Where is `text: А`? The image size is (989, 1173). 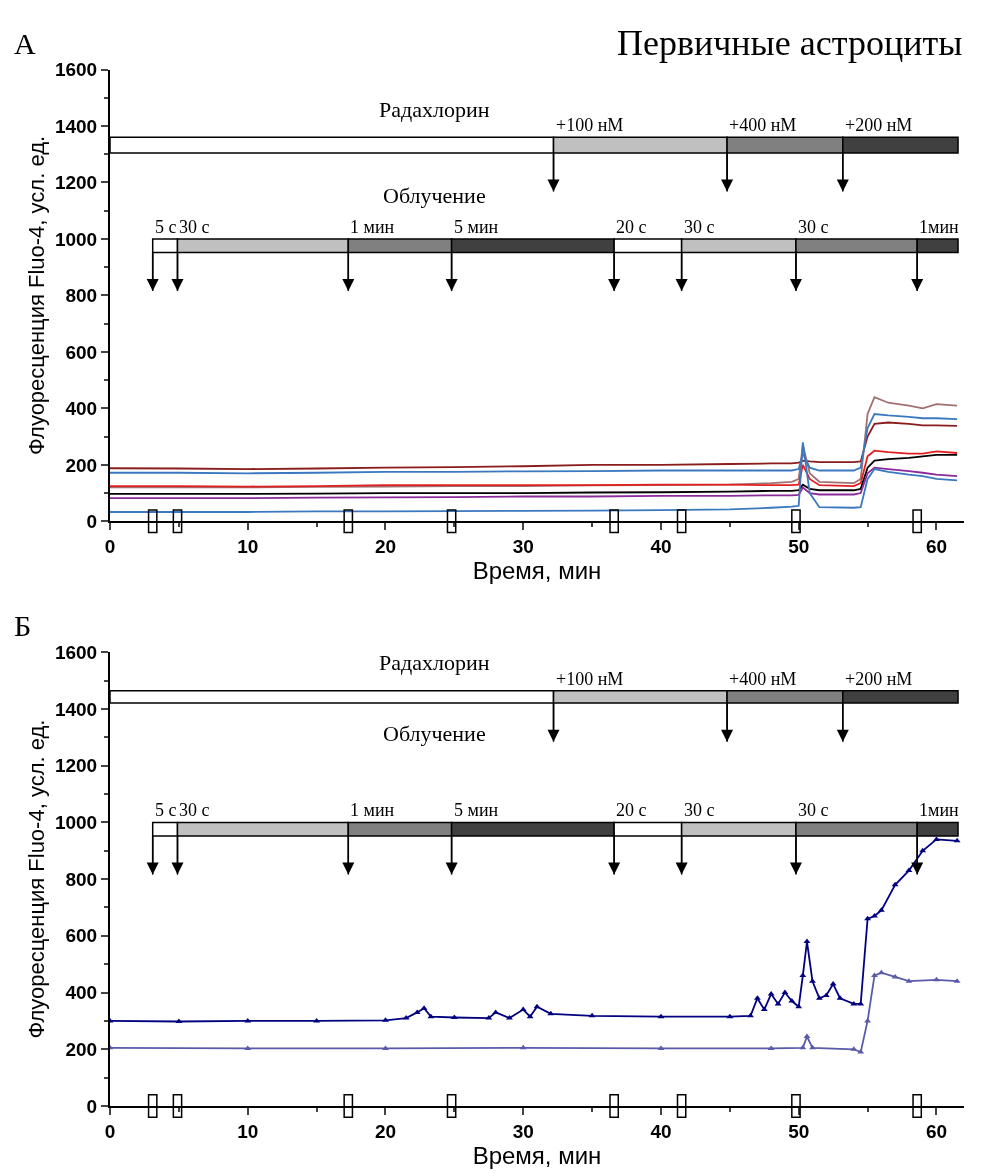 text: А is located at coordinates (25, 43).